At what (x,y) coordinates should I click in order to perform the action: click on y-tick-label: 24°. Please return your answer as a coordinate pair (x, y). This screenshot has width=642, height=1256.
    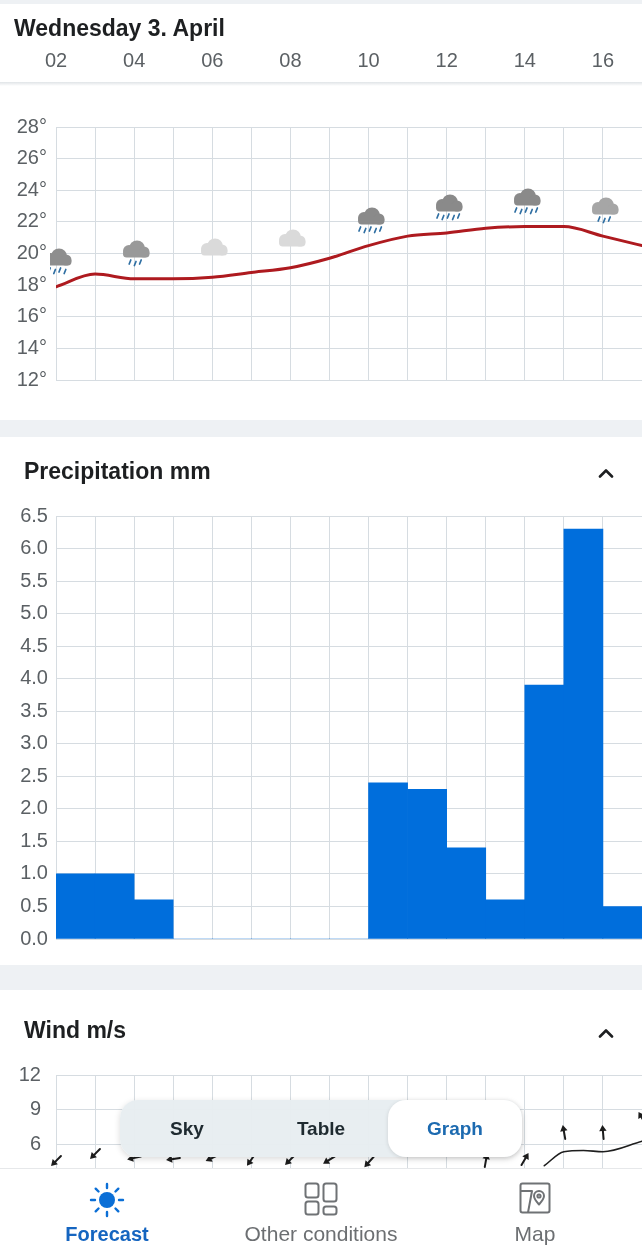
    Looking at the image, I should click on (31, 188).